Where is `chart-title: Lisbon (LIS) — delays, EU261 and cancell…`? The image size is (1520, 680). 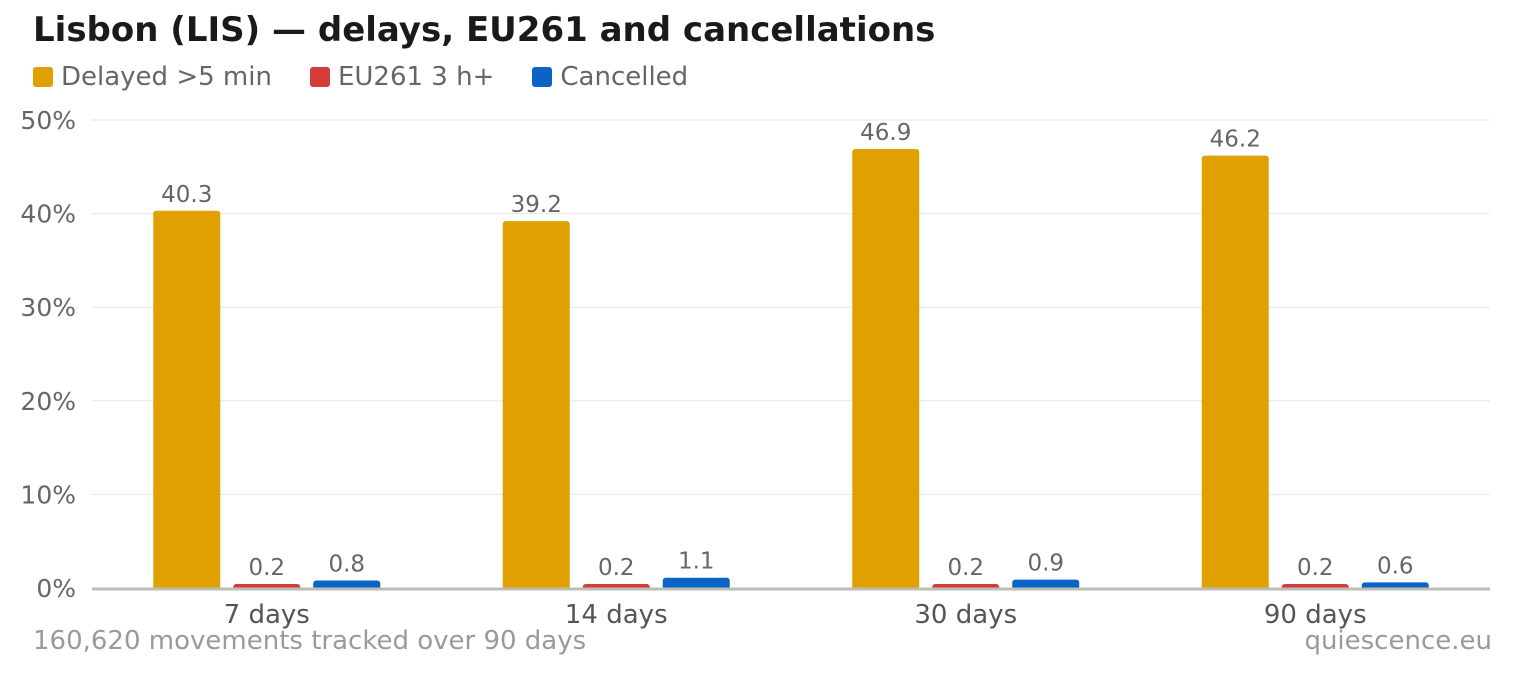
chart-title: Lisbon (LIS) — delays, EU261 and cancell… is located at coordinates (484, 30).